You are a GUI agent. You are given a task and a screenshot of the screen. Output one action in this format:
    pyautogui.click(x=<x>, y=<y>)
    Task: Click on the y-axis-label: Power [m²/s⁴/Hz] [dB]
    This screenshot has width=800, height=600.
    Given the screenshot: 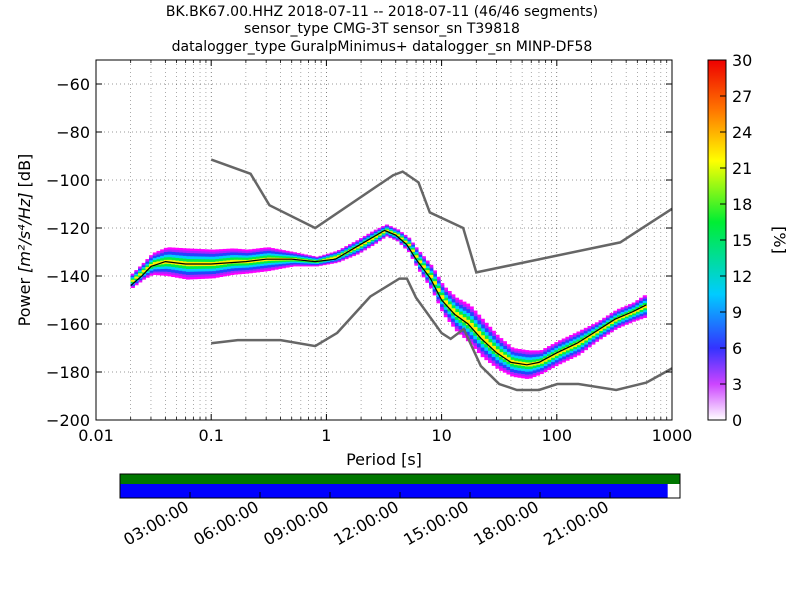 What is the action you would take?
    pyautogui.click(x=24, y=240)
    